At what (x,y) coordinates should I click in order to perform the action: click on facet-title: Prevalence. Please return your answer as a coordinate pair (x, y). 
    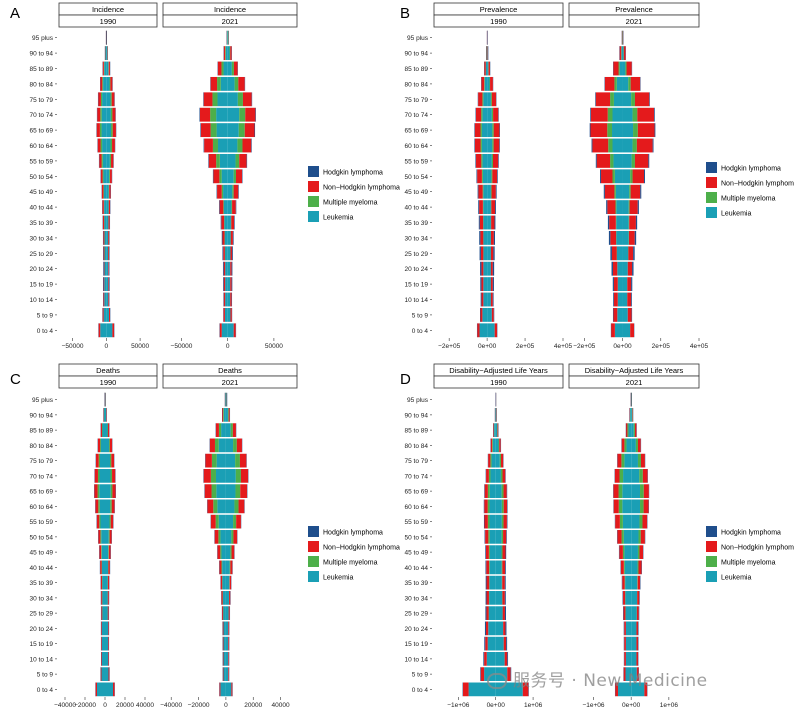
    Looking at the image, I should click on (499, 9).